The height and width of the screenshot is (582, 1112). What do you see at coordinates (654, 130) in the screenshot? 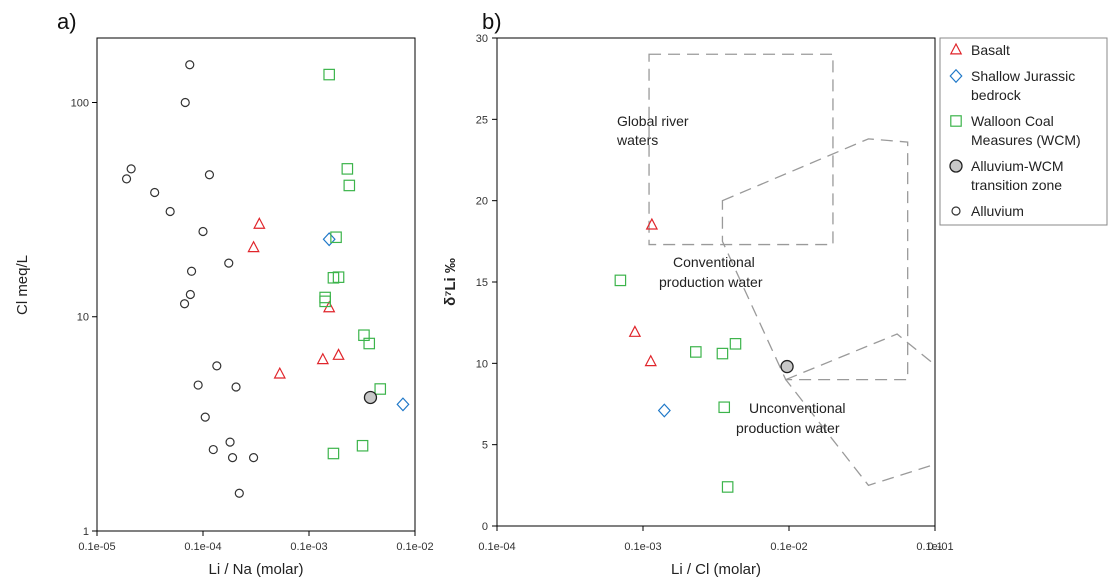
I see `zone-label-global-river: Global river waters` at bounding box center [654, 130].